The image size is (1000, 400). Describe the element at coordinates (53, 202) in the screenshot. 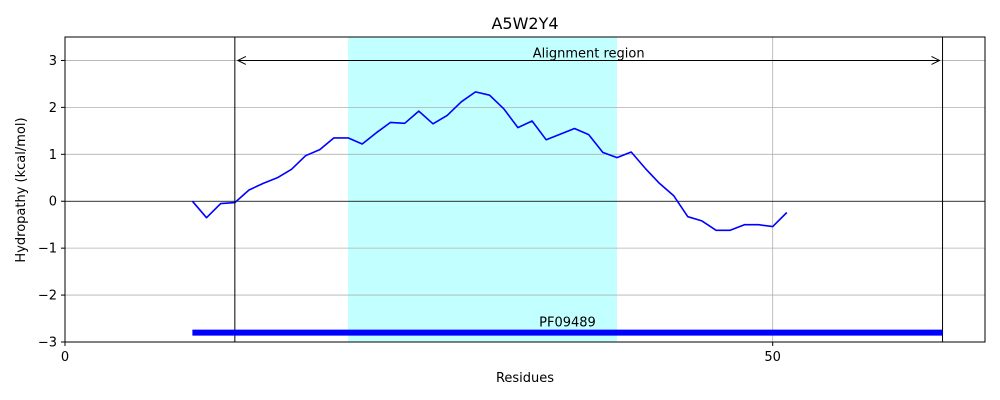

I see `y-tick-label: 0` at that location.